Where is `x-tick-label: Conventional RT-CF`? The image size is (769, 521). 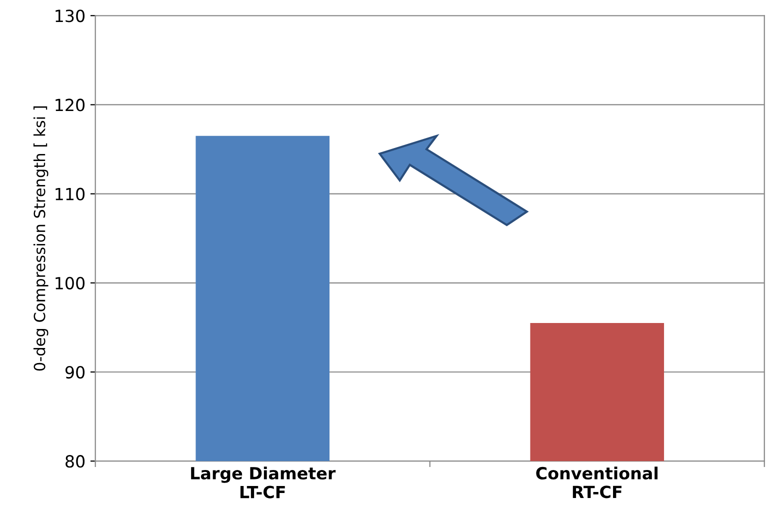 x-tick-label: Conventional RT-CF is located at coordinates (597, 482).